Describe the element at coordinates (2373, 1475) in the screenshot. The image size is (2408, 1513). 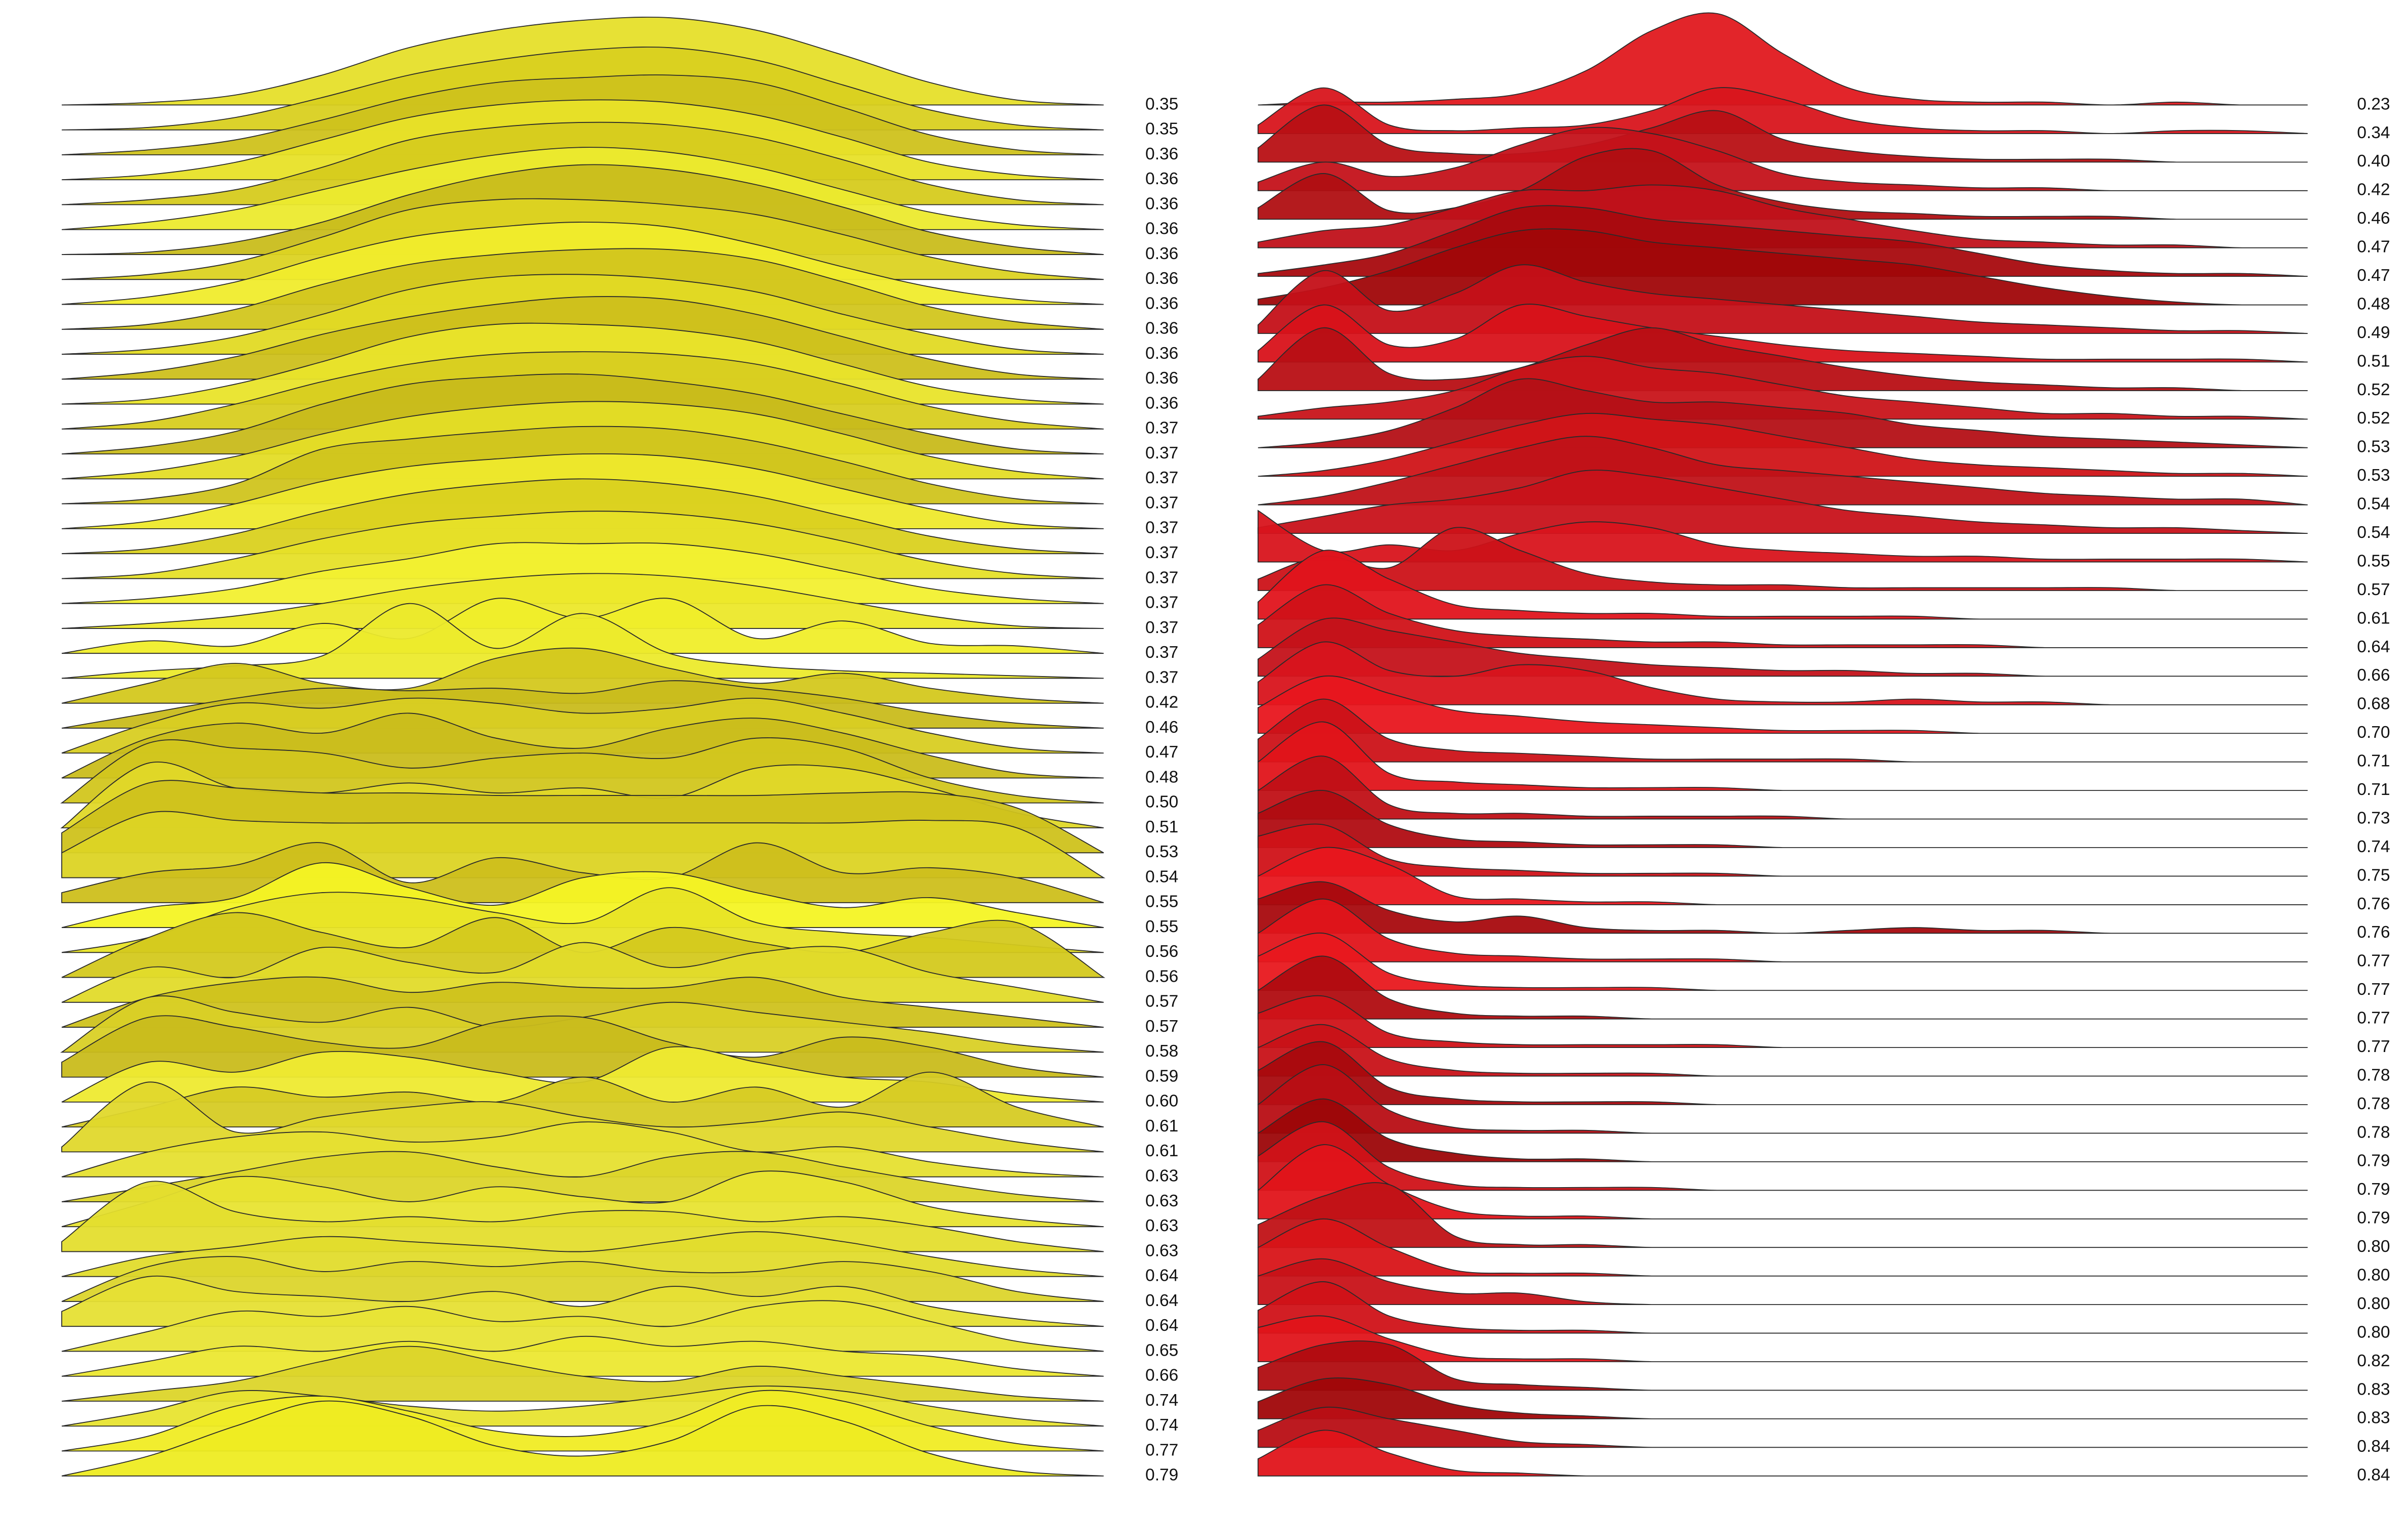
I see `ridge-label: 0.84` at that location.